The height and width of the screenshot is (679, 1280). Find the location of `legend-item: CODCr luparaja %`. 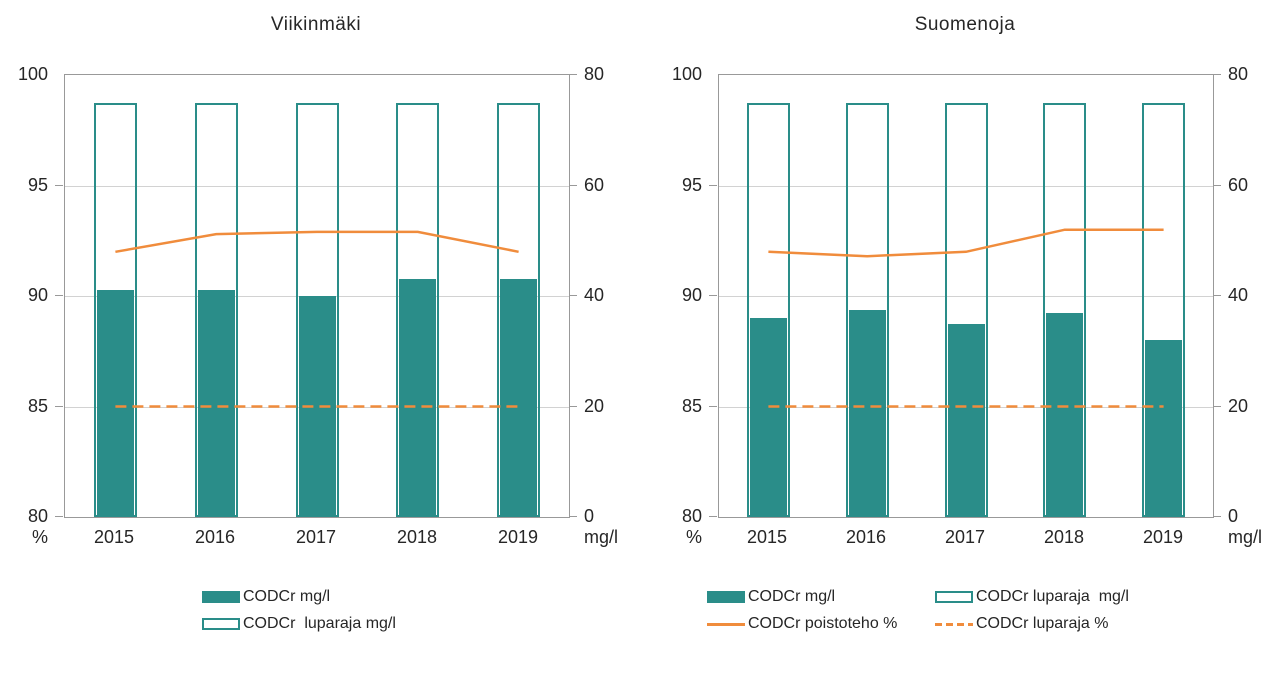

legend-item: CODCr luparaja % is located at coordinates (1032, 624).